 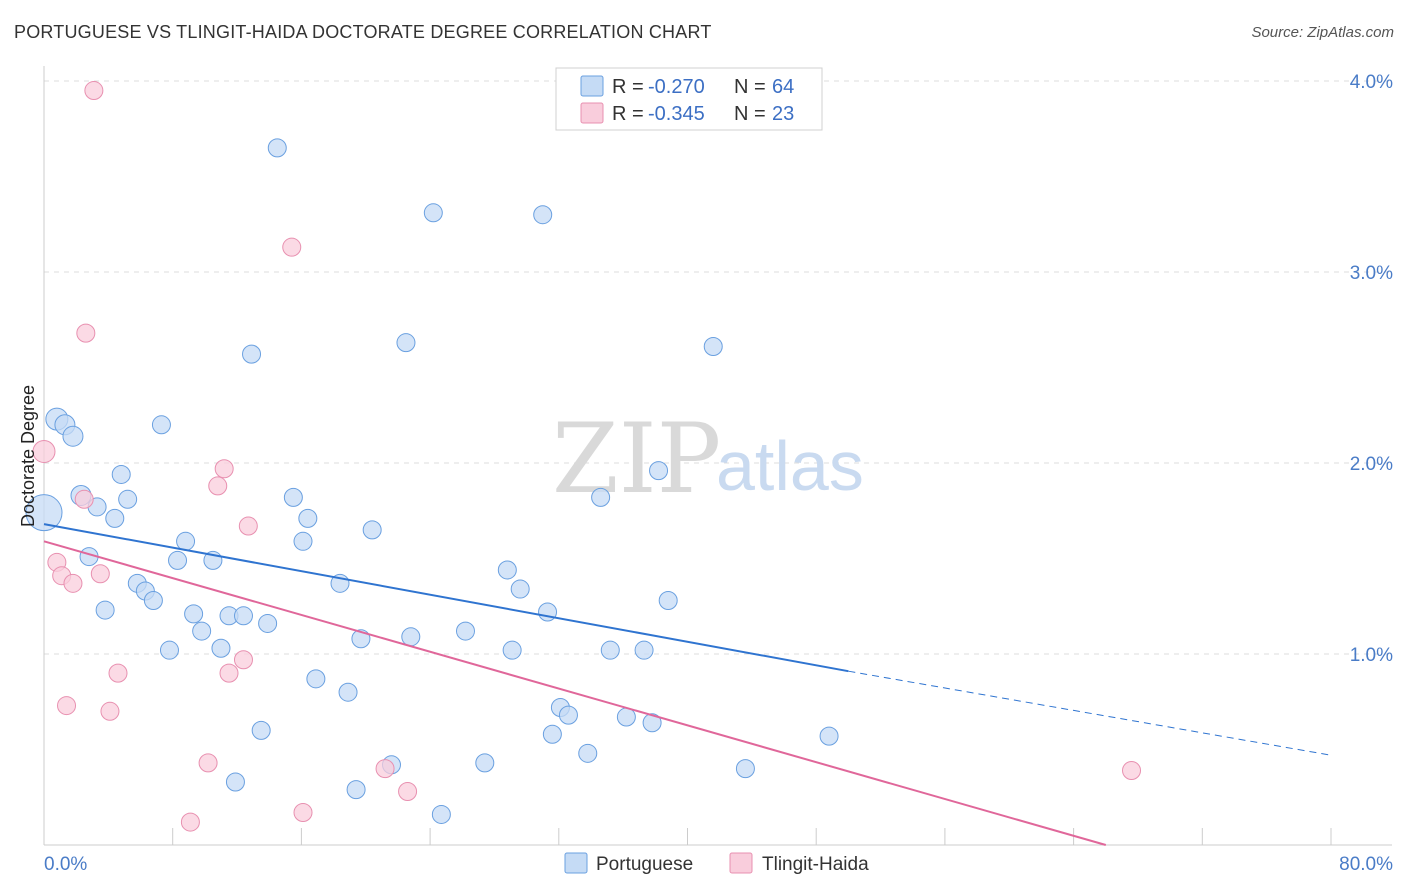 I want to click on trend-line-portuguese-extension, so click(x=1090, y=713).